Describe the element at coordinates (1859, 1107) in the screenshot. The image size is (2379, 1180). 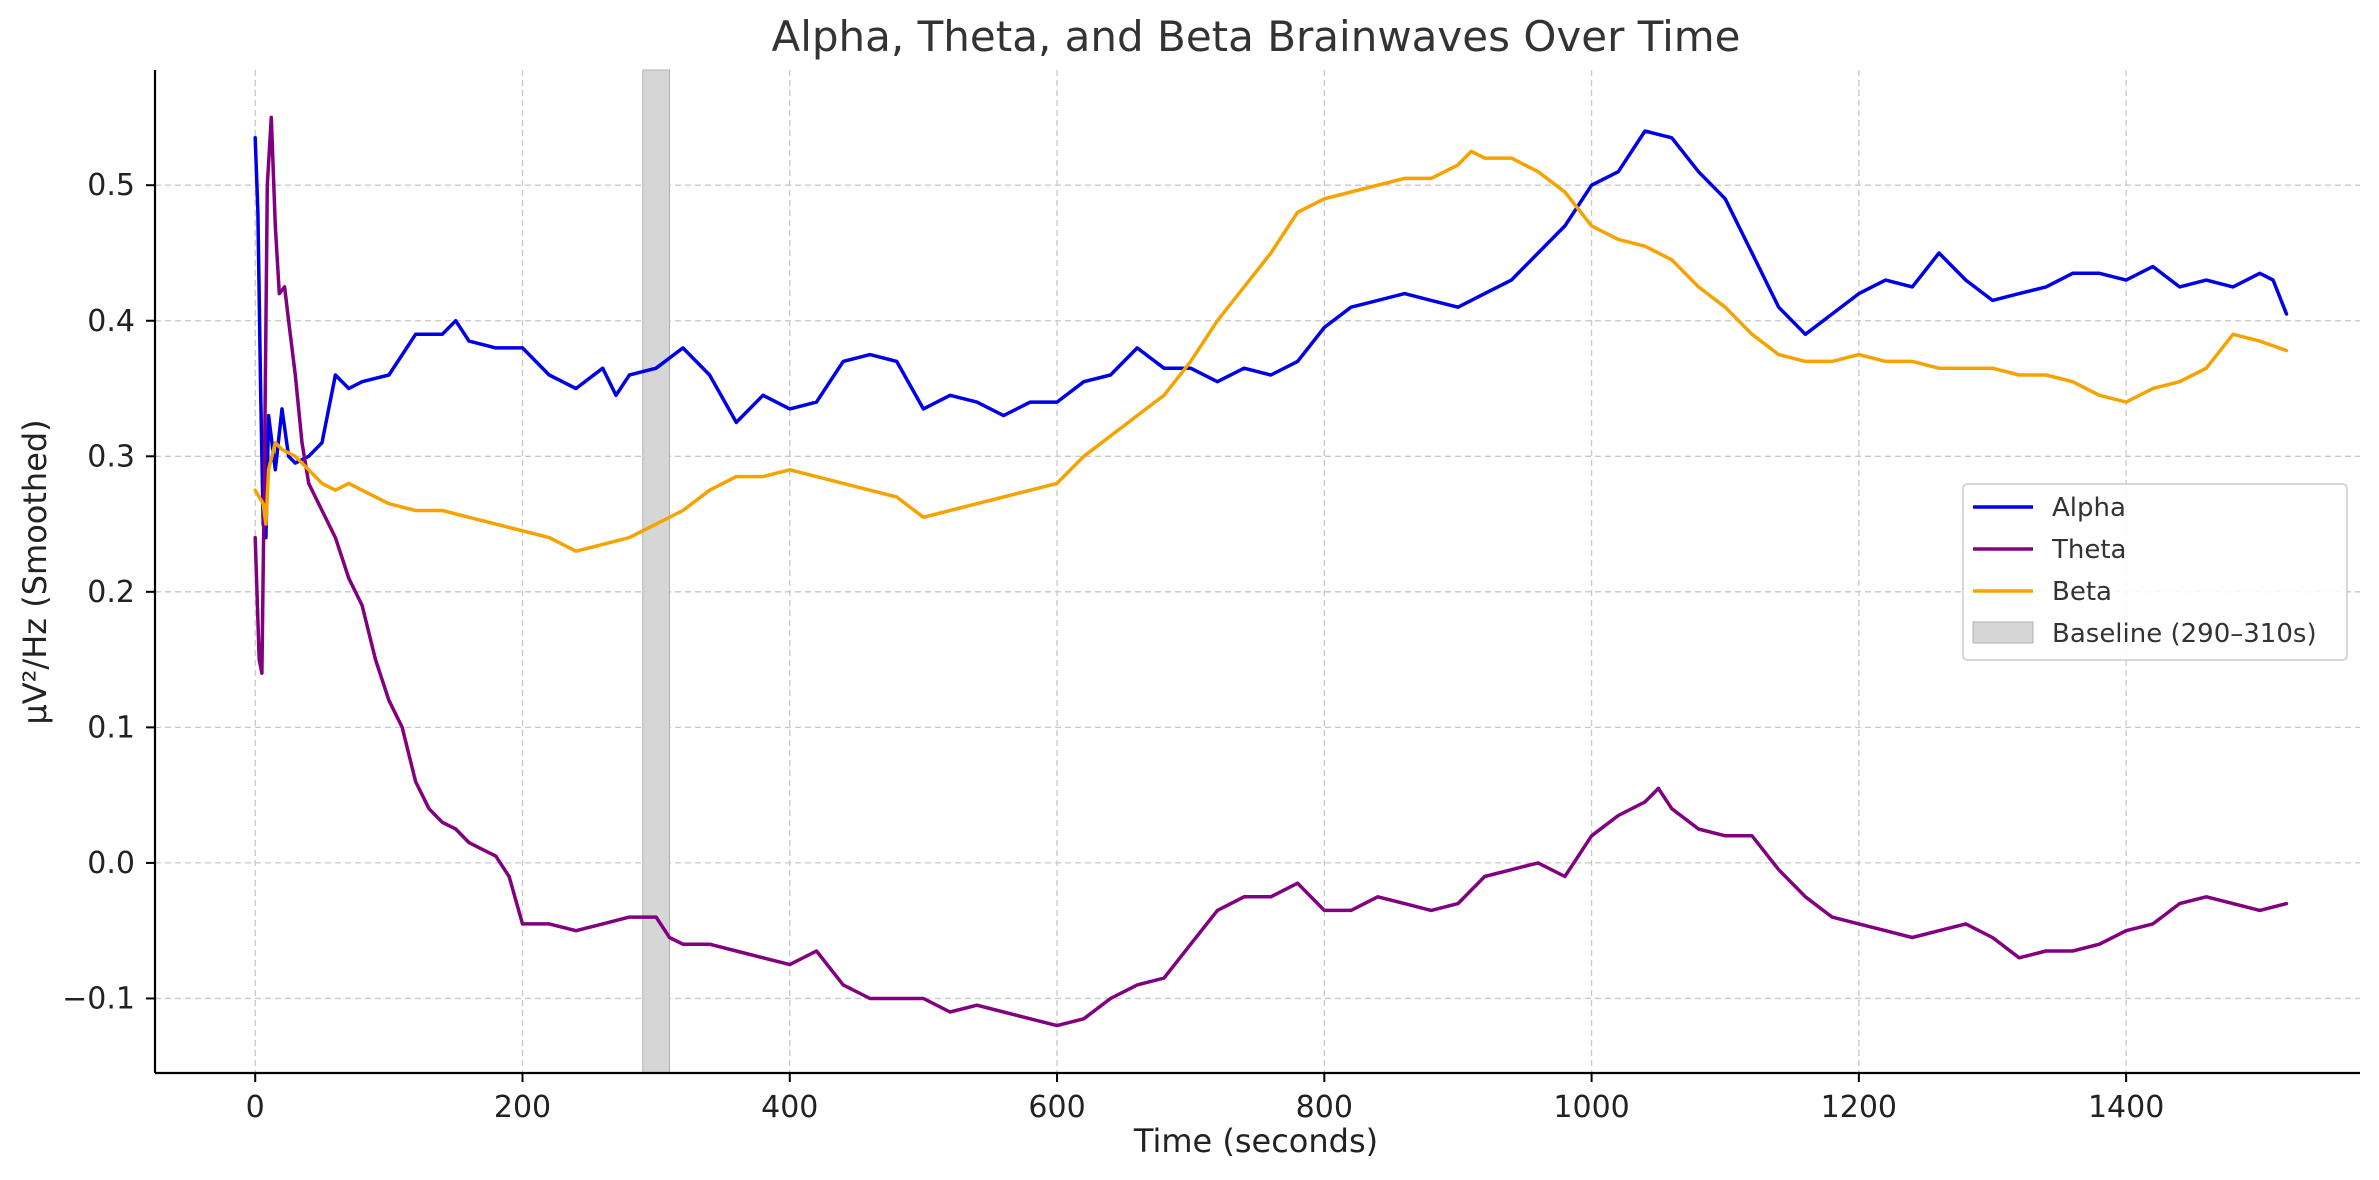
I see `x-tick-label: 1200` at that location.